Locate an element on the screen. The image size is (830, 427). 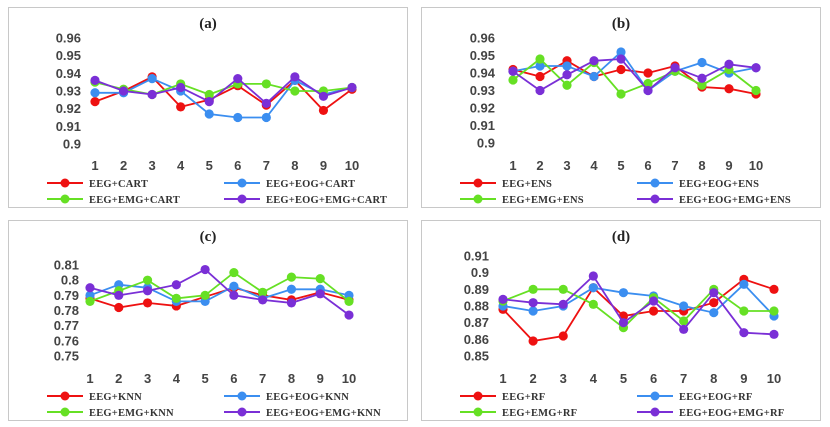
y-tick-label: 0.79 is located at coordinates (66, 295).